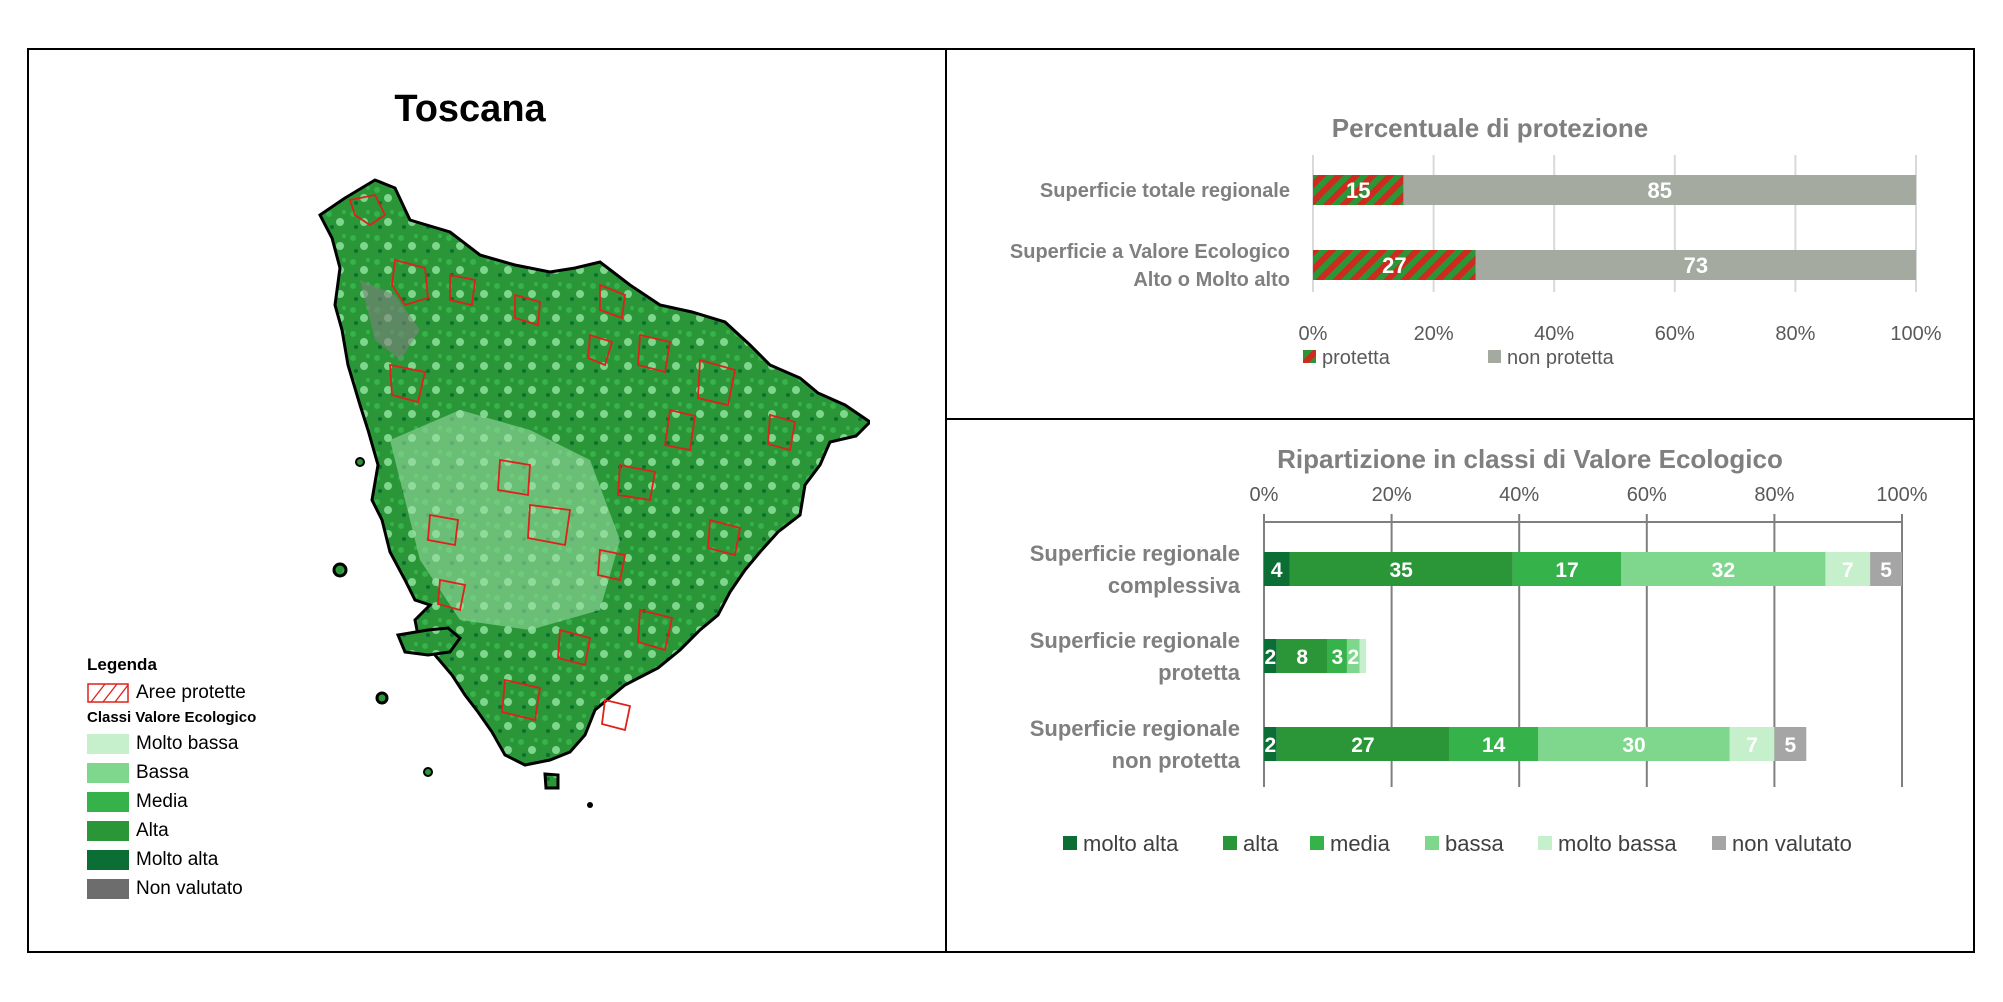  Describe the element at coordinates (429, 641) in the screenshot. I see `elba-island` at that location.